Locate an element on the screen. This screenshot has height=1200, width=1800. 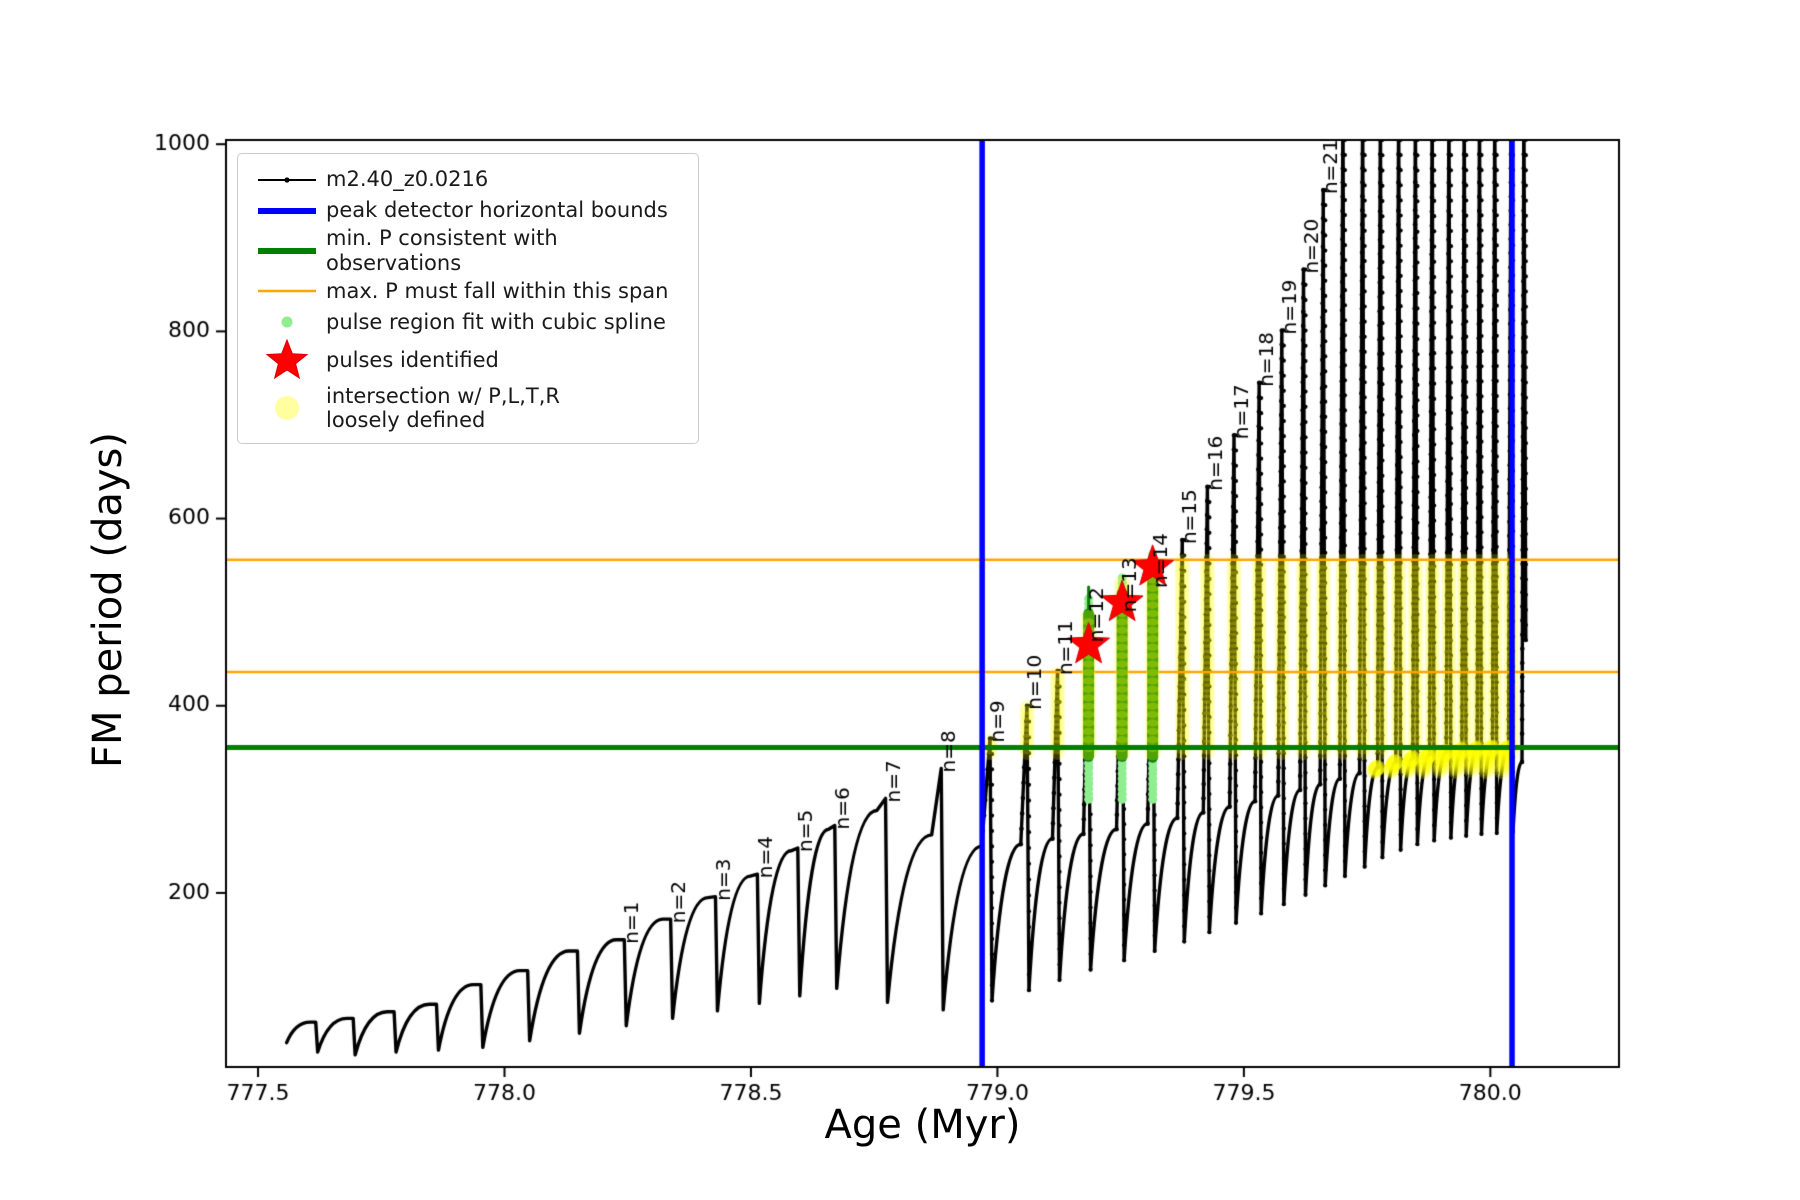
legend-line-icon is located at coordinates (287, 291).